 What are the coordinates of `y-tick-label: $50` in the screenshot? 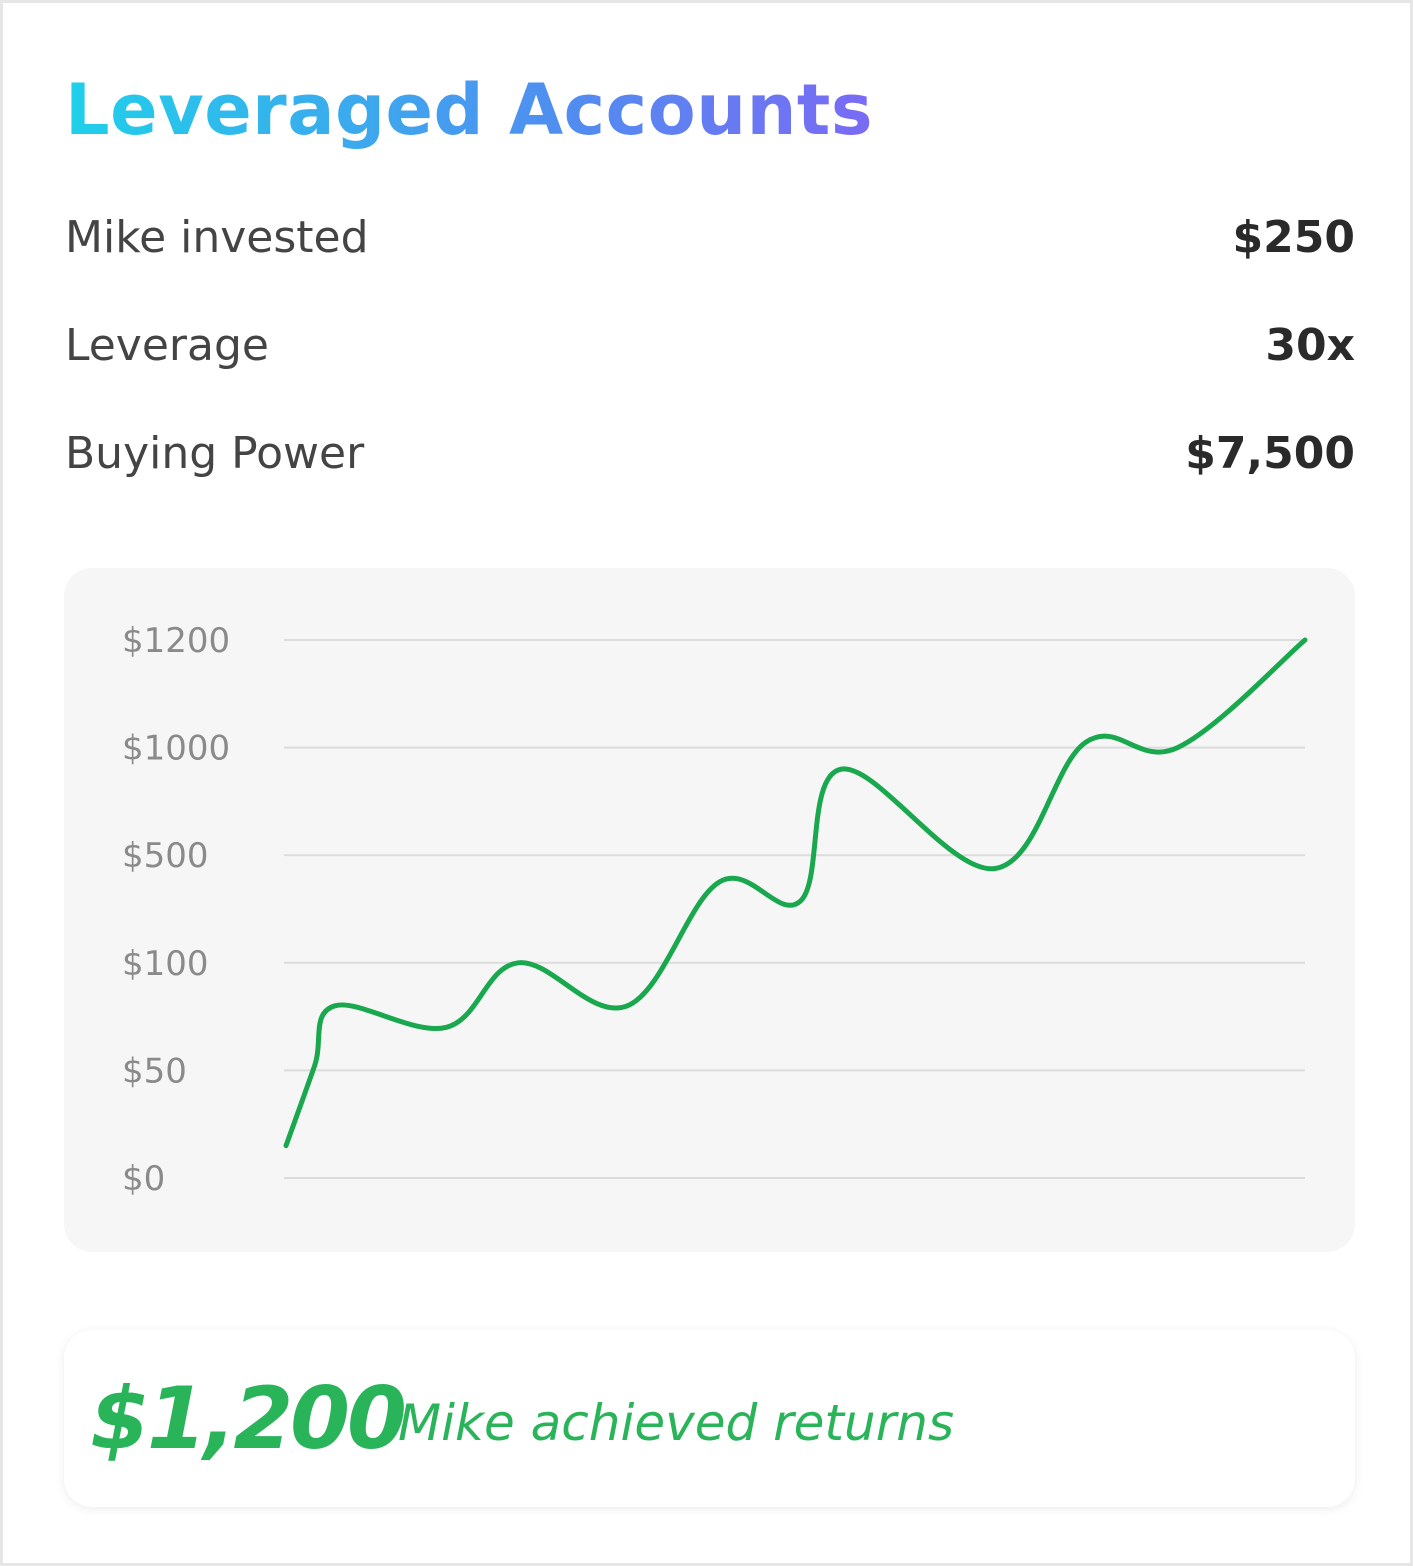 It's located at (154, 1071).